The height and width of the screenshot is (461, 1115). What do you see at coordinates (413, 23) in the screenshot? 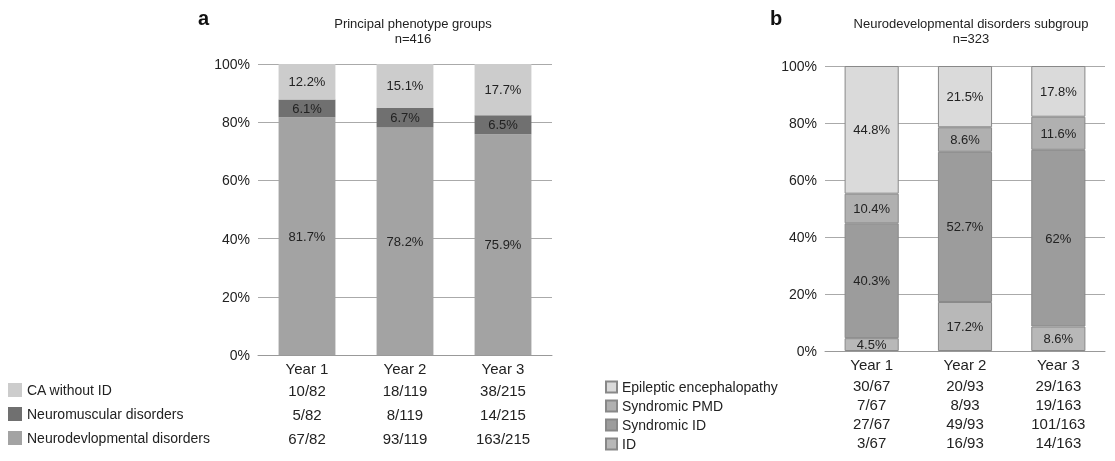
I see `chart-title: Principal phenotype groups` at bounding box center [413, 23].